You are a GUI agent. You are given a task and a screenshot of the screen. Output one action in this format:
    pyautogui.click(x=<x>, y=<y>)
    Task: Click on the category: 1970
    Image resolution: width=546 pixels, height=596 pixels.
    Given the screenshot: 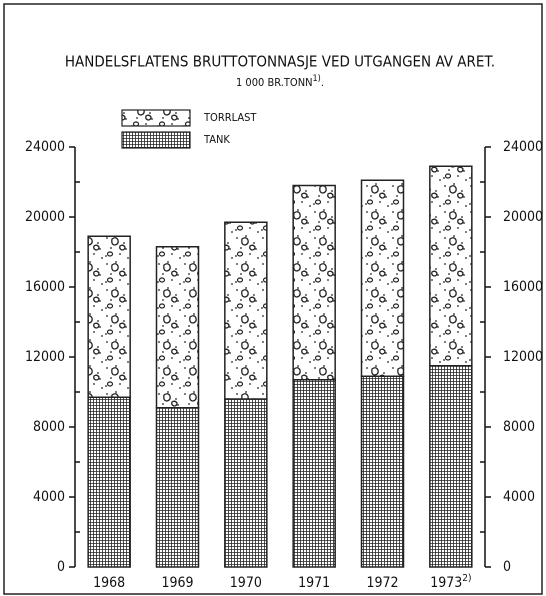 What is the action you would take?
    pyautogui.click(x=246, y=583)
    